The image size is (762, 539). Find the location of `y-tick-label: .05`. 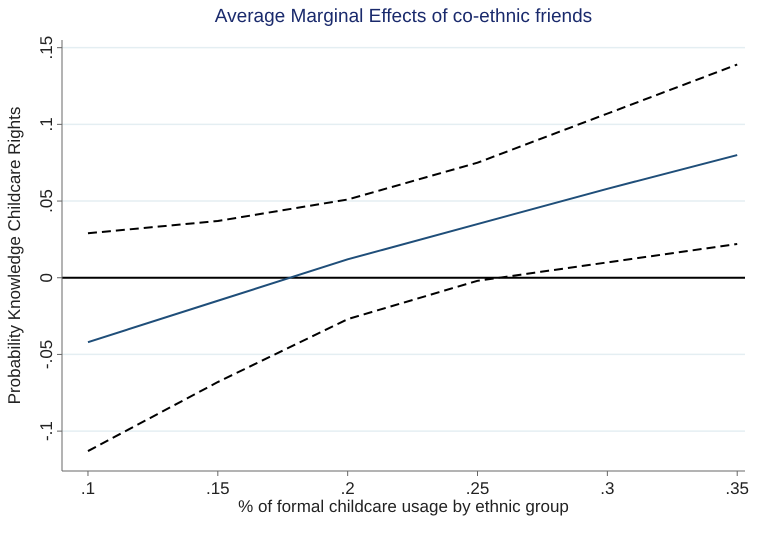

y-tick-label: .05 is located at coordinates (46, 201).